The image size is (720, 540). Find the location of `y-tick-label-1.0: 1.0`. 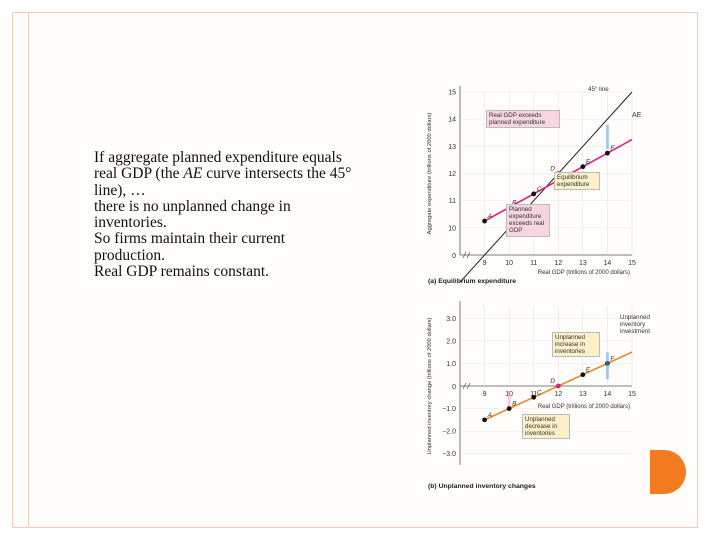

y-tick-label-1.0: 1.0 is located at coordinates (451, 364).